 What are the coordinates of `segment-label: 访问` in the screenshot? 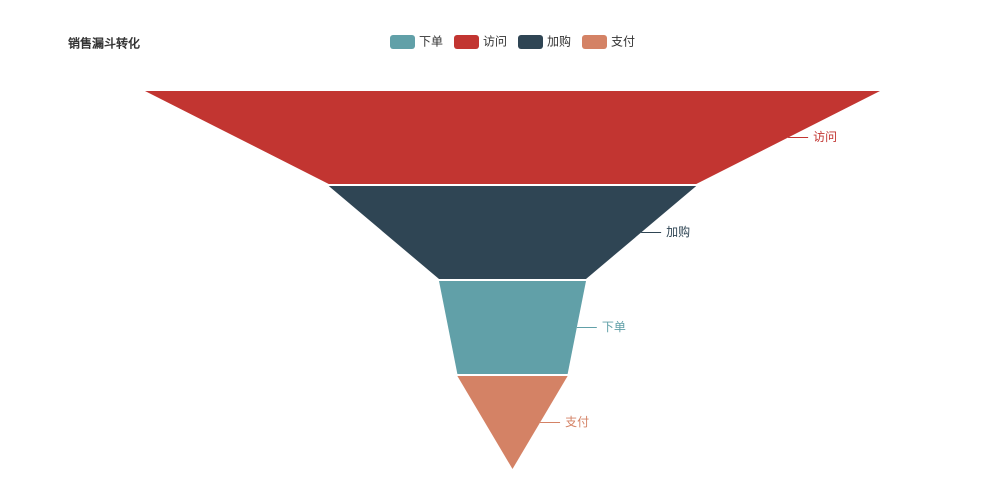 It's located at (825, 137).